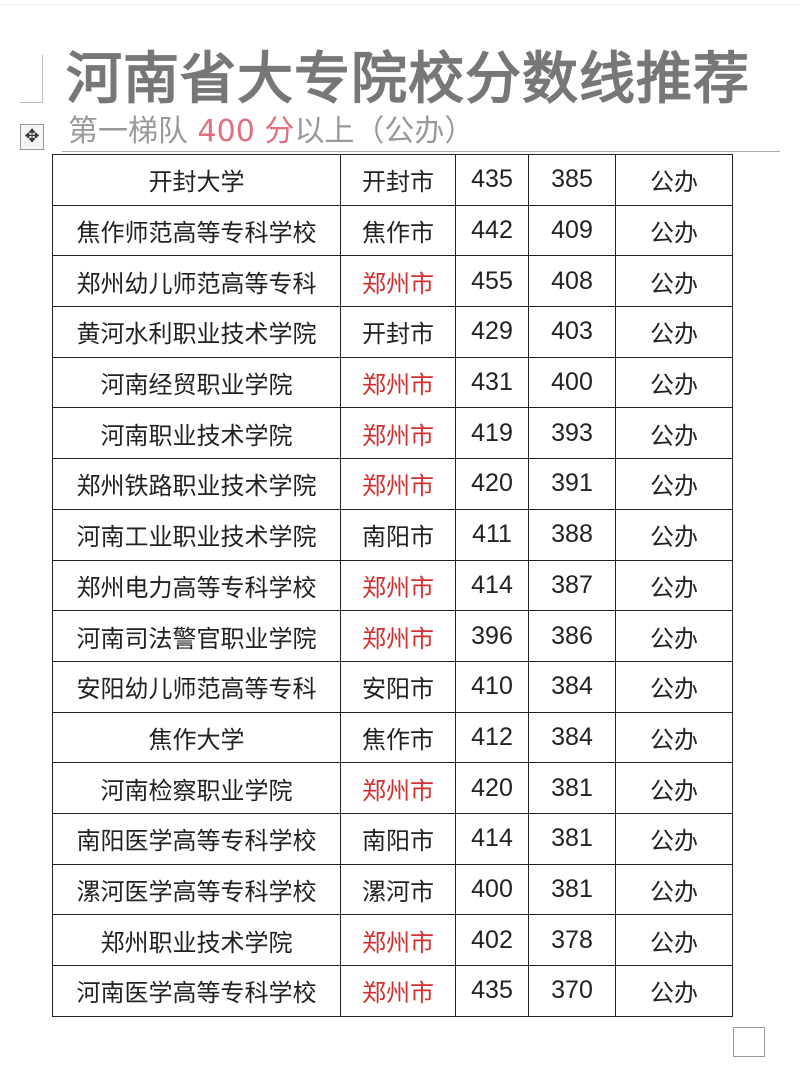 The width and height of the screenshot is (800, 1067). What do you see at coordinates (492, 889) in the screenshot?
I see `score-1-cell: 400` at bounding box center [492, 889].